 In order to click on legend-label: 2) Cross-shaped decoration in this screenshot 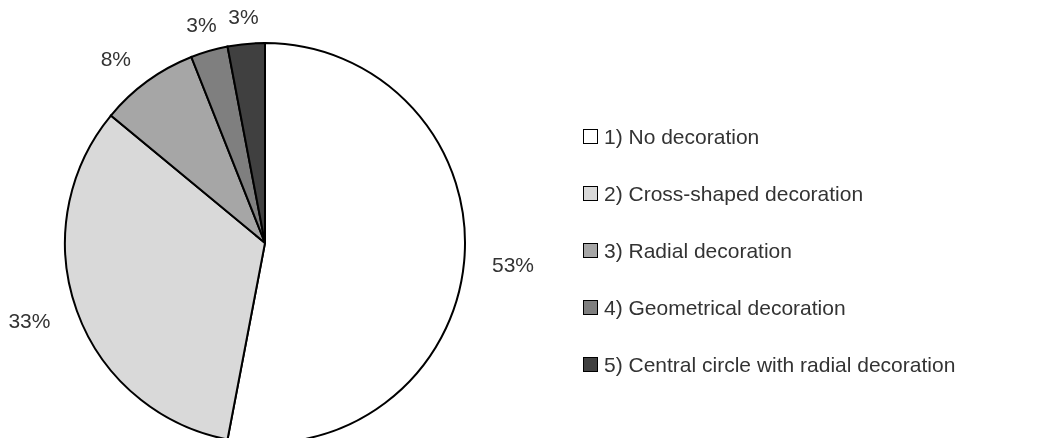, I will do `click(734, 193)`.